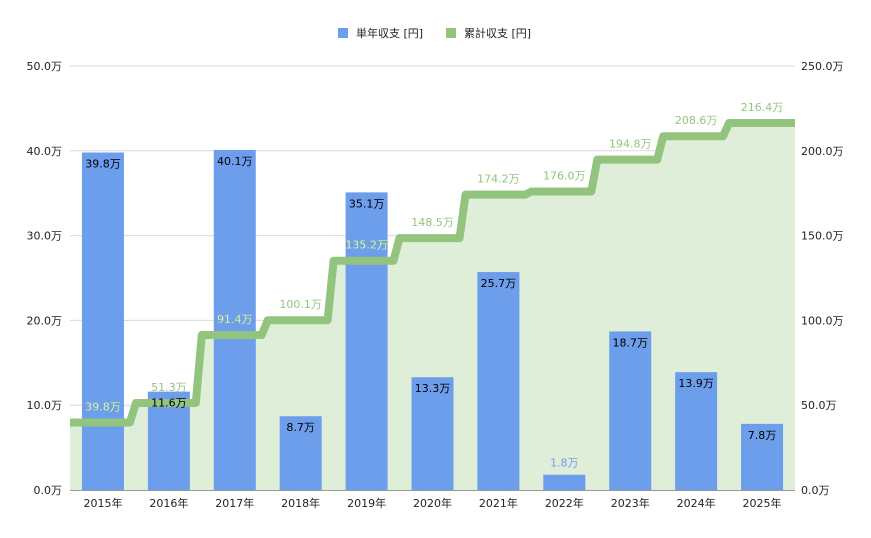 This screenshot has width=871, height=538. What do you see at coordinates (103, 406) in the screenshot?
I see `line-label: 39.8万` at bounding box center [103, 406].